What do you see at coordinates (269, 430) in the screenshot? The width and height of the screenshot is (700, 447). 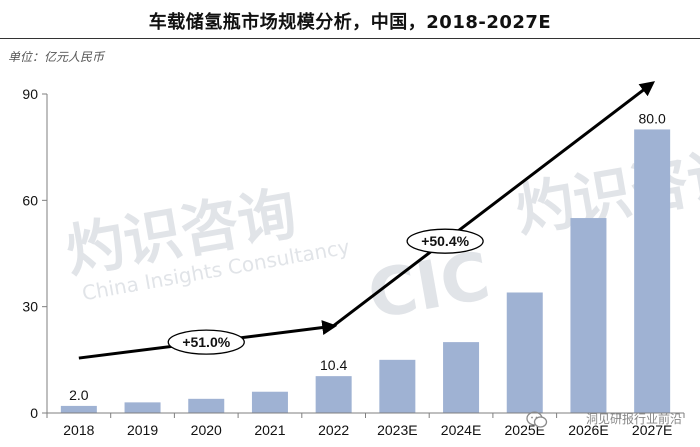 I see `x-tick-label-2021: 2021` at bounding box center [269, 430].